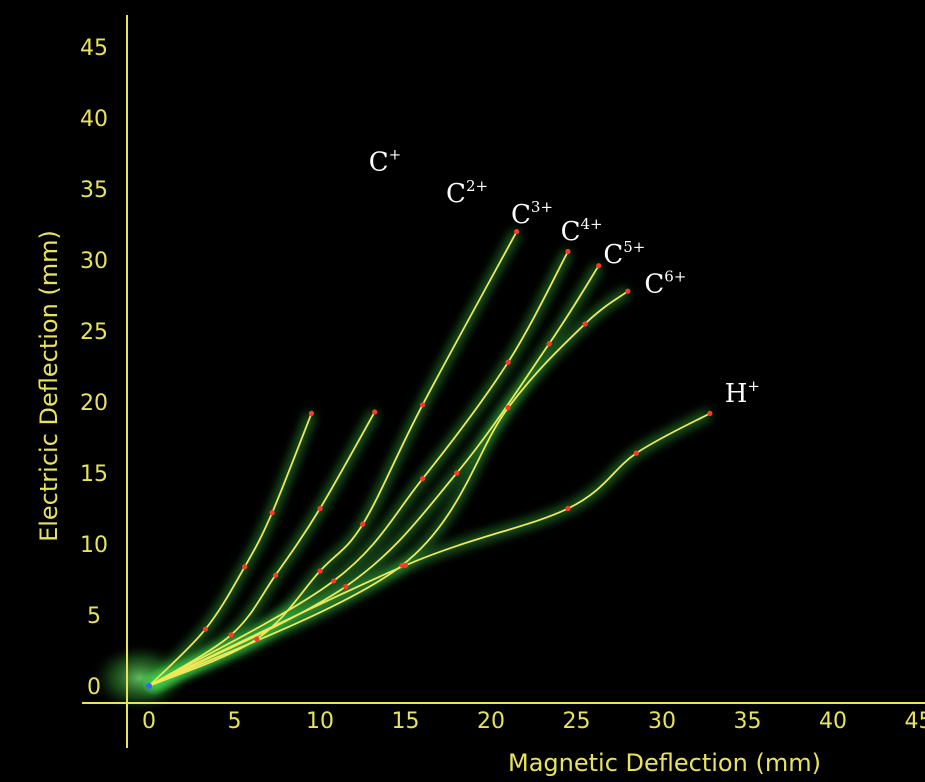 The width and height of the screenshot is (925, 782). What do you see at coordinates (94, 474) in the screenshot?
I see `y-tick-label: 15` at bounding box center [94, 474].